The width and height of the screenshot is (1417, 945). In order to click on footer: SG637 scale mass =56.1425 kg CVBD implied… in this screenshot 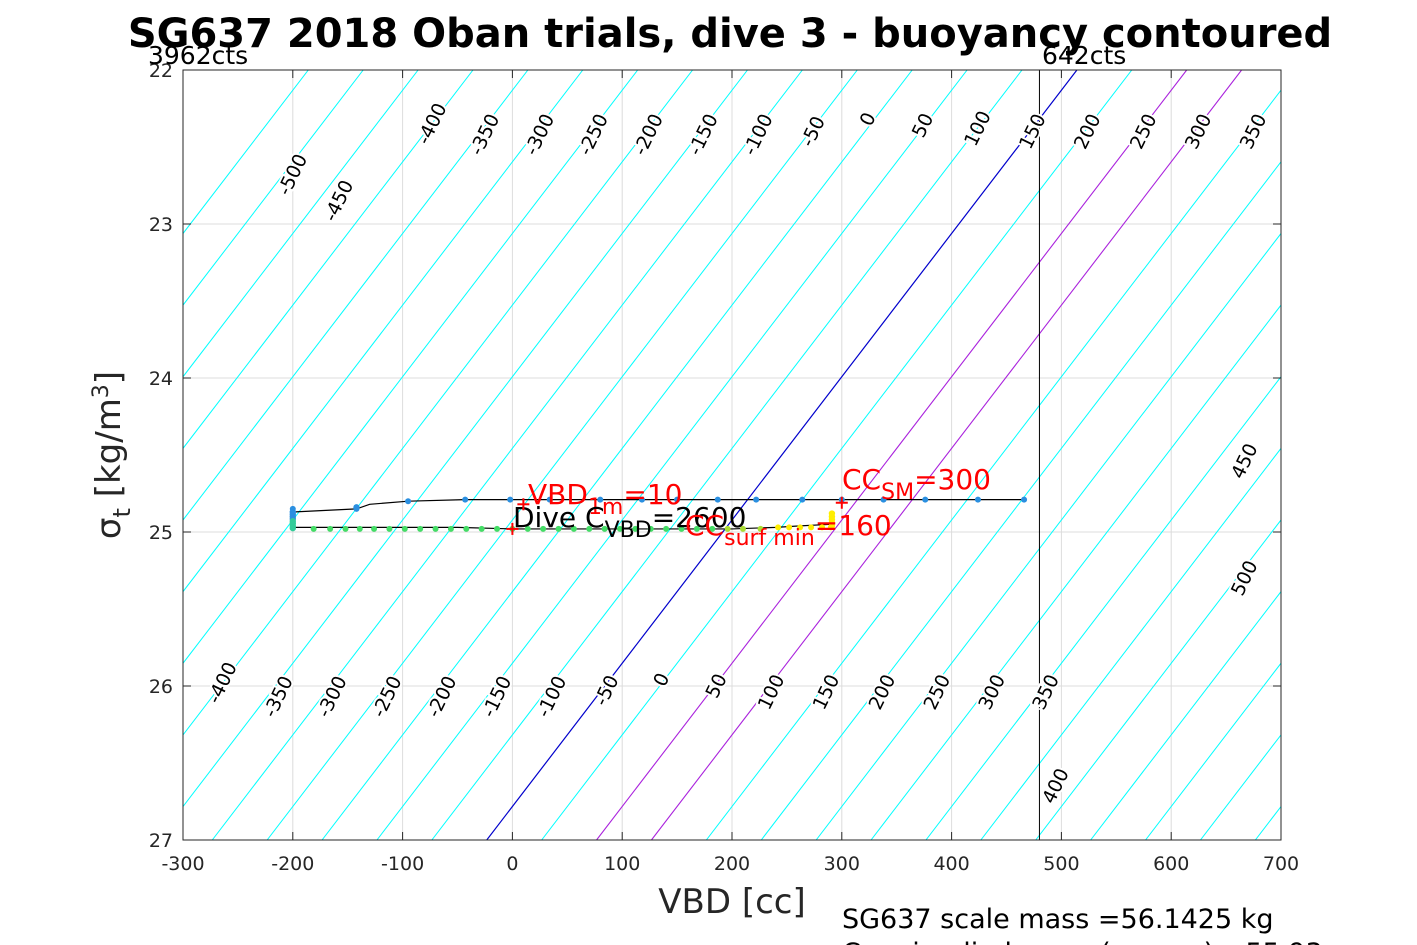, I will do `click(1082, 924)`.